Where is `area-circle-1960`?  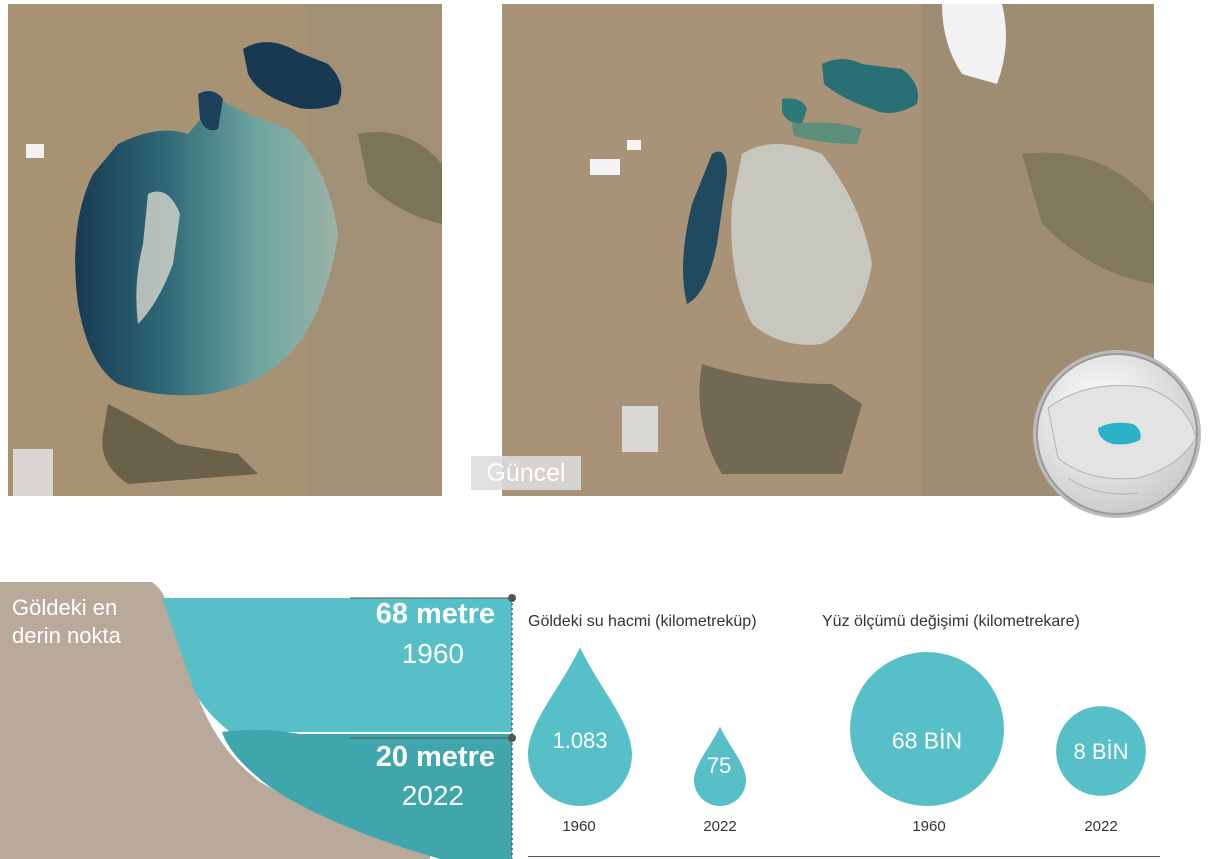
area-circle-1960 is located at coordinates (927, 729).